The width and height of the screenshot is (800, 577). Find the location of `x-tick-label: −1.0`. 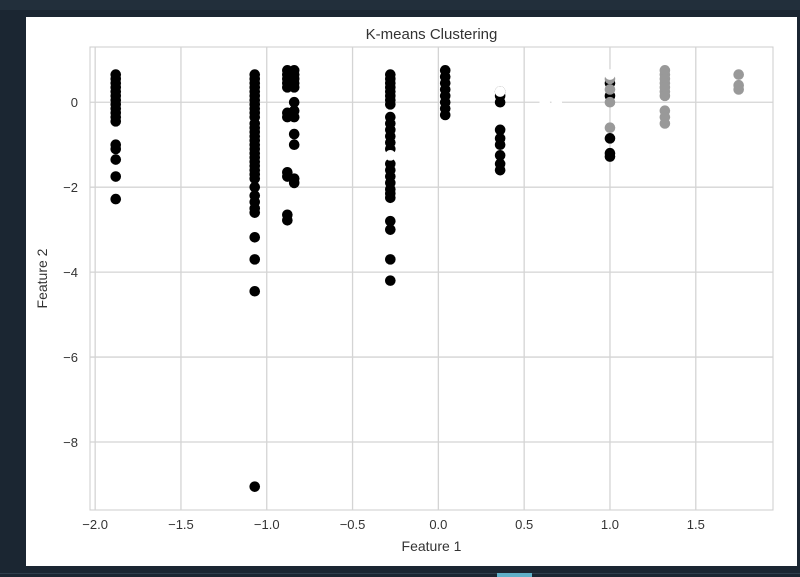

x-tick-label: −1.0 is located at coordinates (267, 524).